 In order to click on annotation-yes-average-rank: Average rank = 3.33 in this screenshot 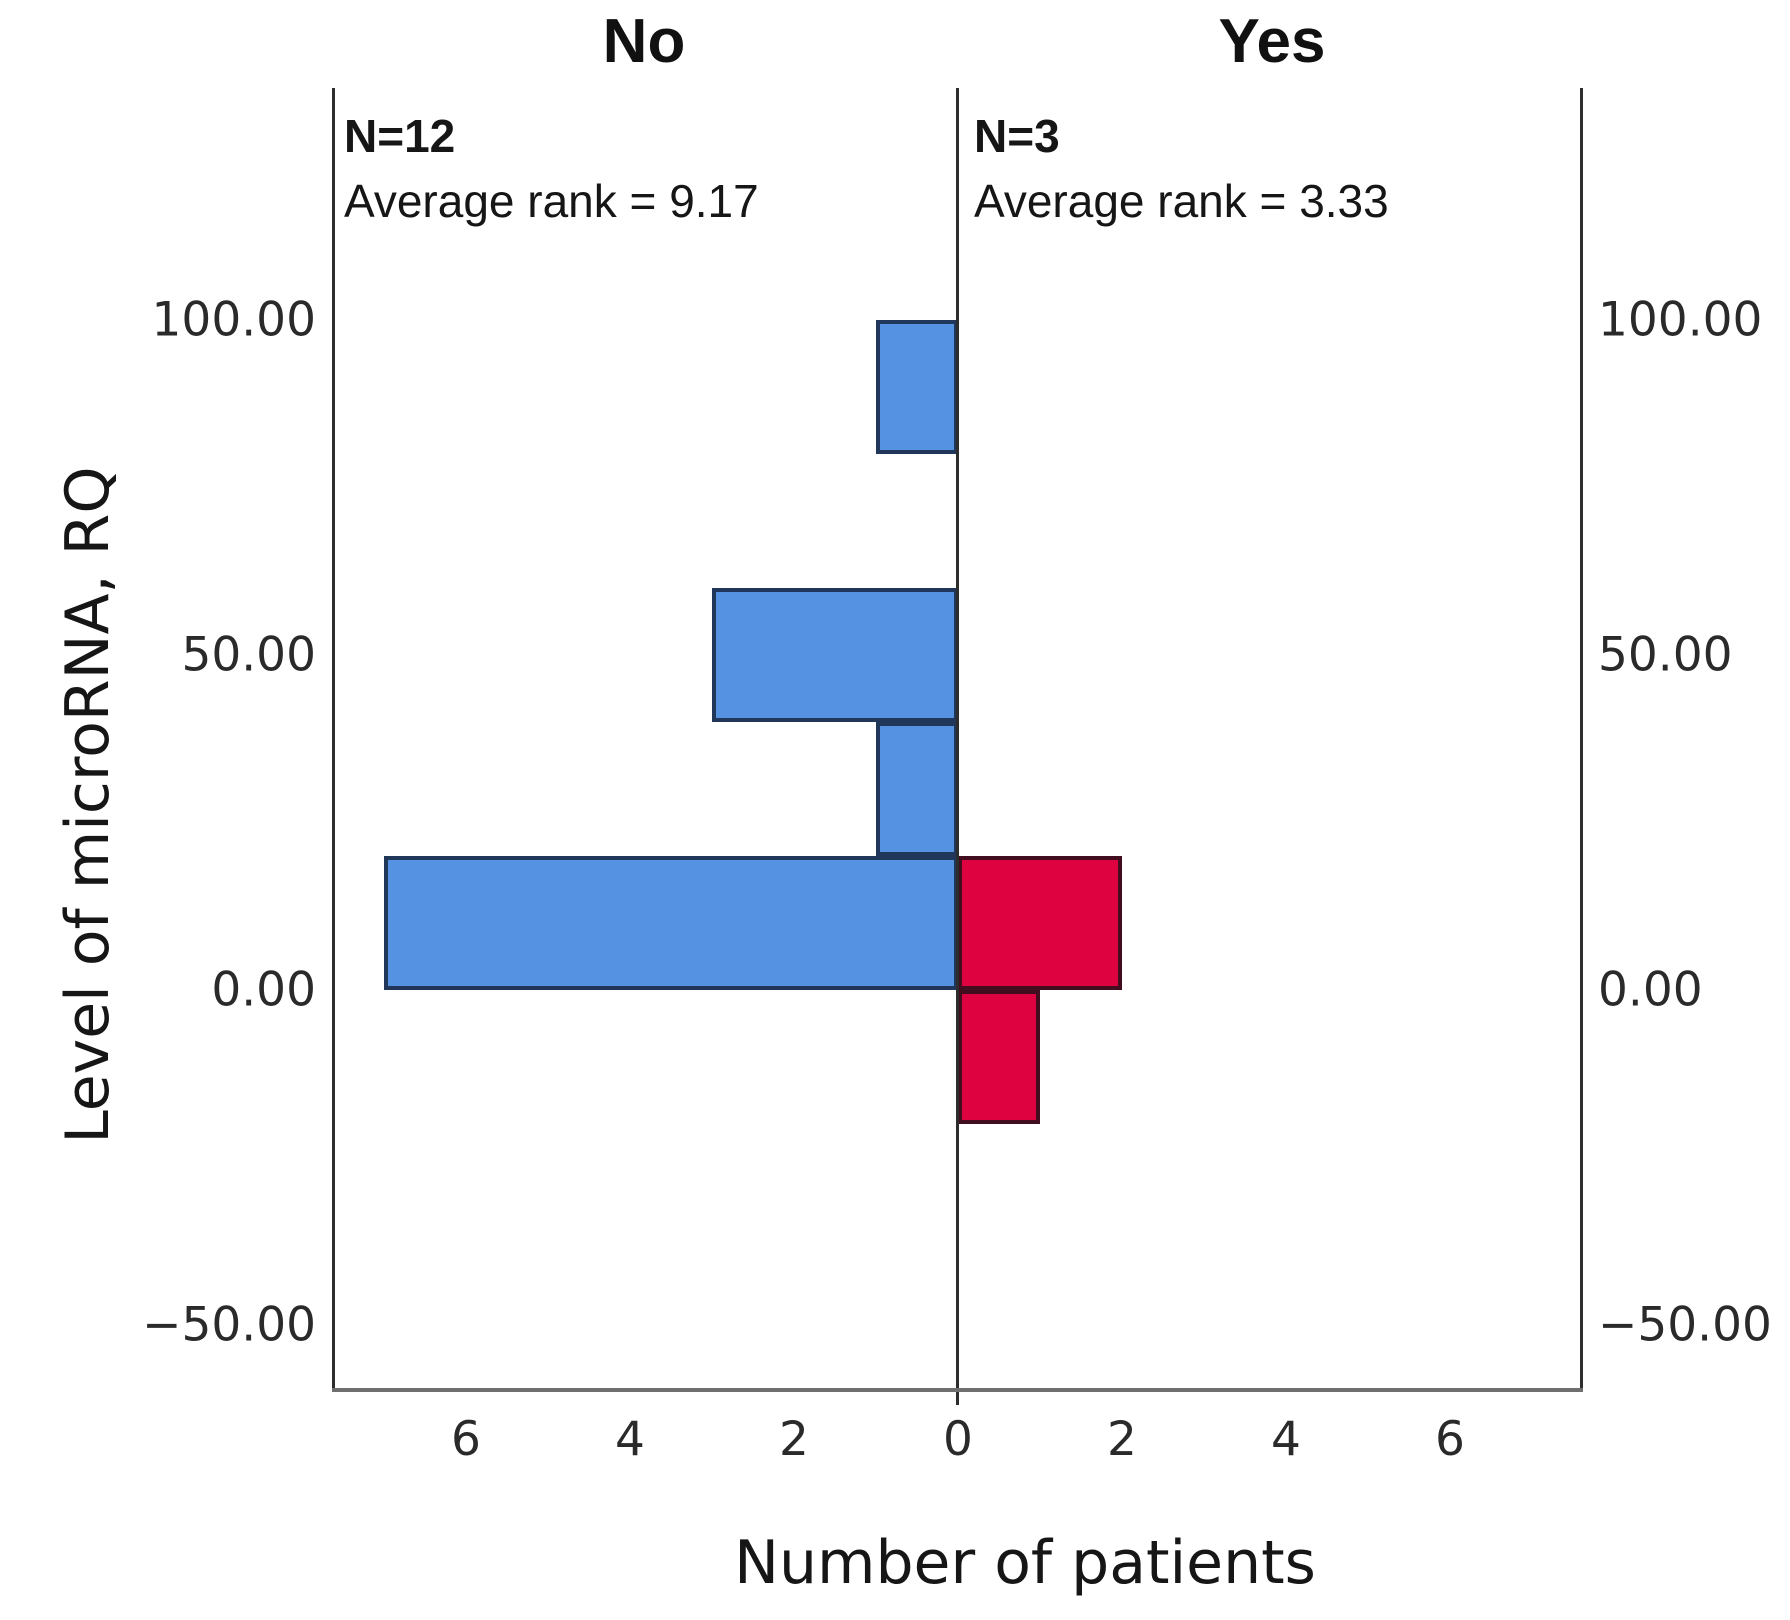, I will do `click(1181, 201)`.